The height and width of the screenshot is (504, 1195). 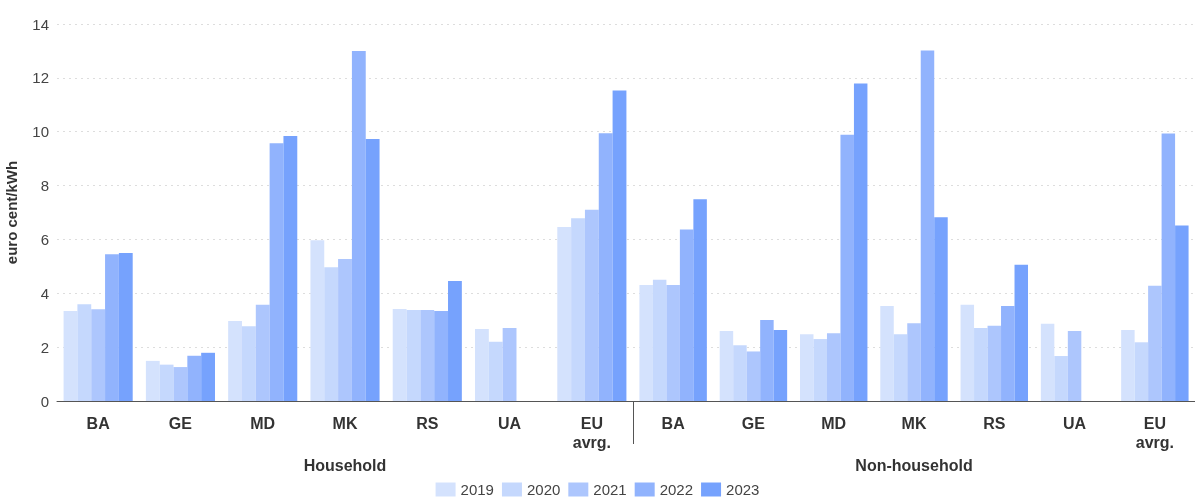 I want to click on legend-label: 2020, so click(x=543, y=489).